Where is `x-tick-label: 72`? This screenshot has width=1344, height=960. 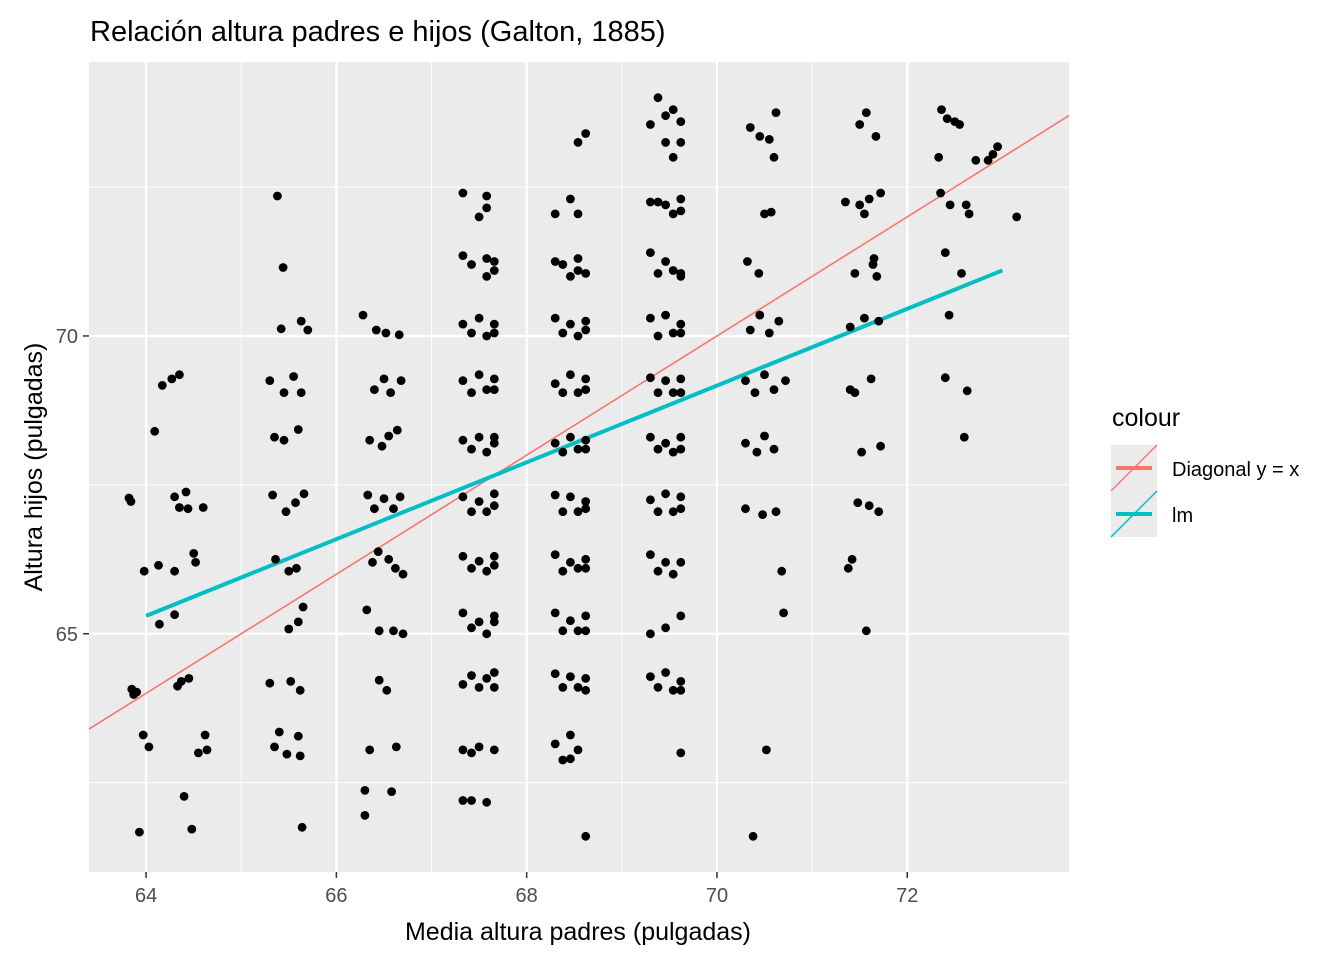 x-tick-label: 72 is located at coordinates (907, 896).